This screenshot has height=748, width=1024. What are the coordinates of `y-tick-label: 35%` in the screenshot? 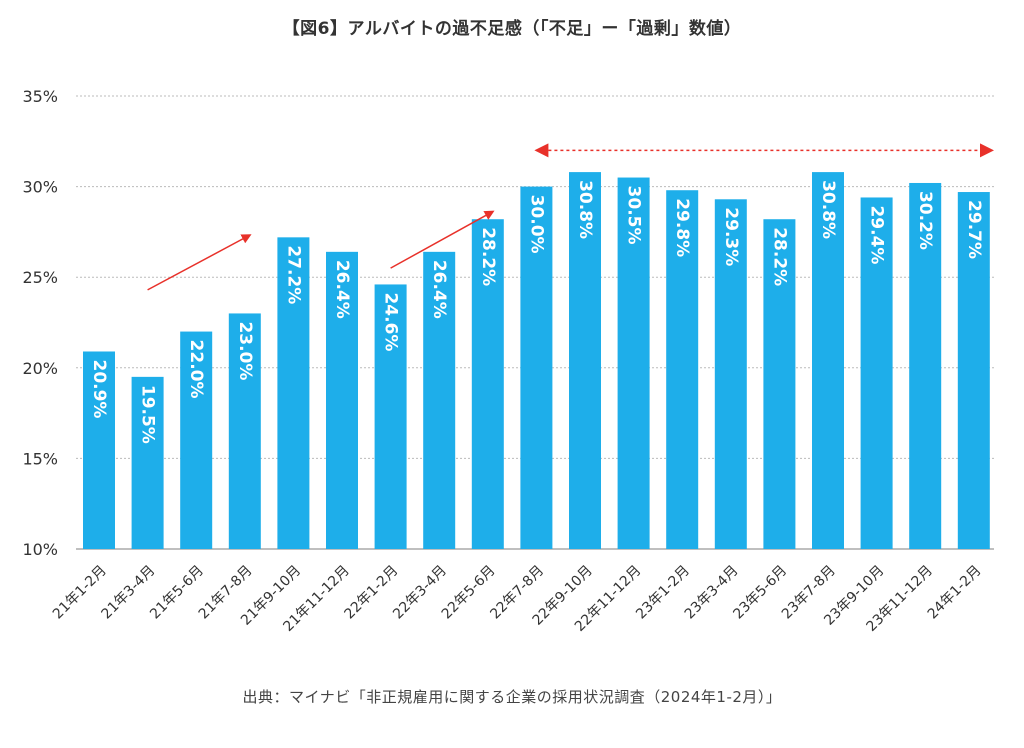 It's located at (40, 96).